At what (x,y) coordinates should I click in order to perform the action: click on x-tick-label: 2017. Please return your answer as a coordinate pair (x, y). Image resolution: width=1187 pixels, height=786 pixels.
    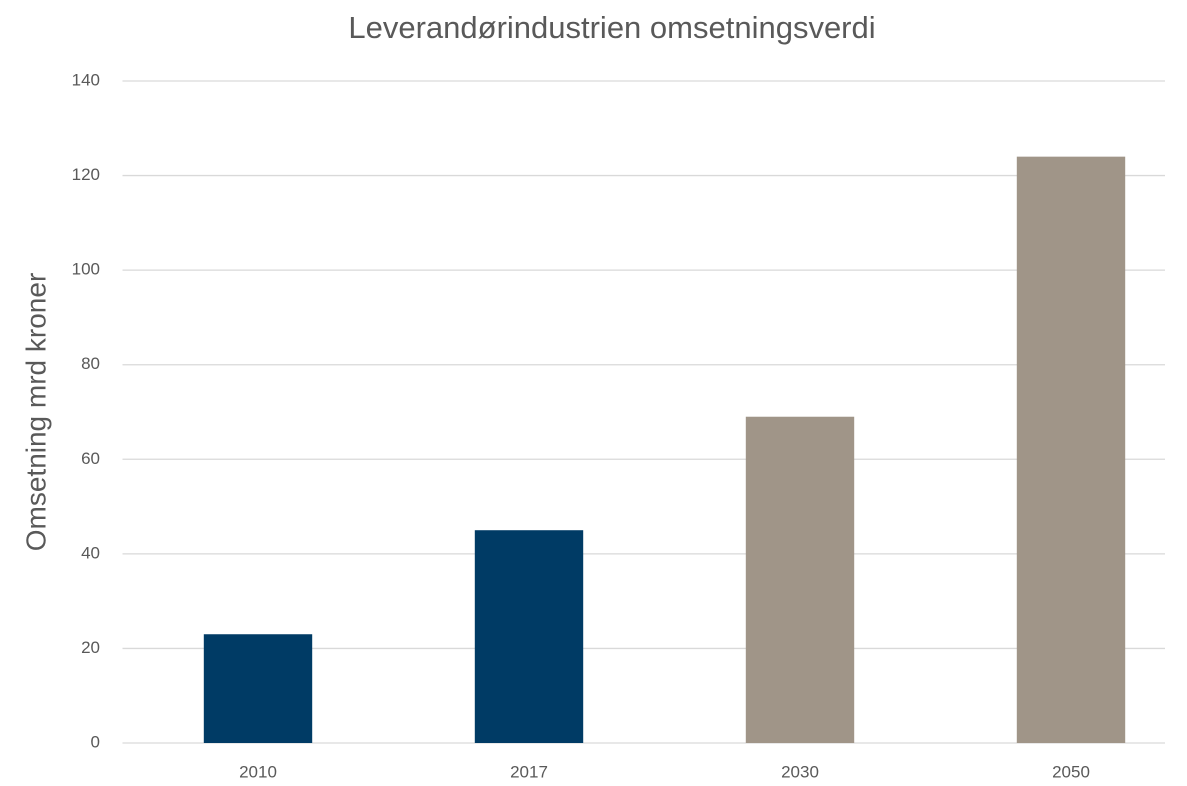
    Looking at the image, I should click on (529, 771).